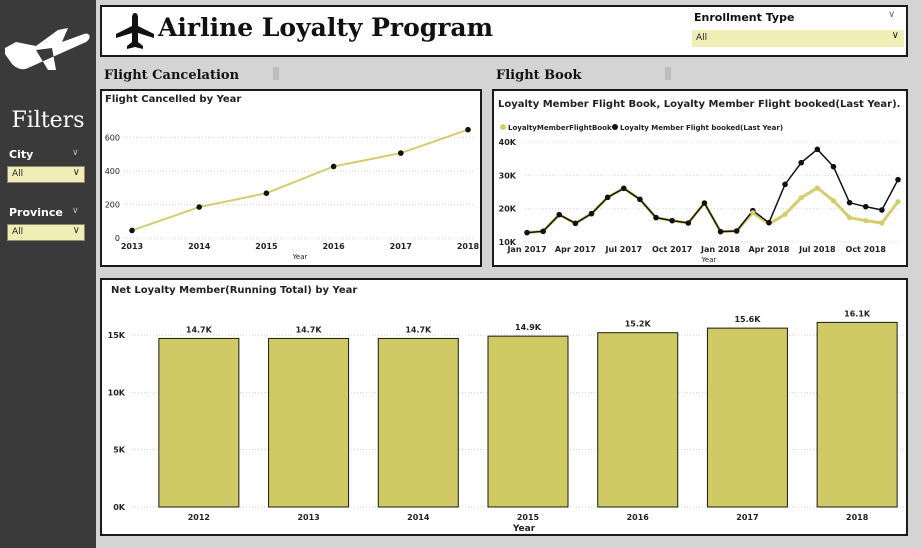 This screenshot has height=548, width=922. I want to click on x-tick-label: Apr 2017, so click(575, 249).